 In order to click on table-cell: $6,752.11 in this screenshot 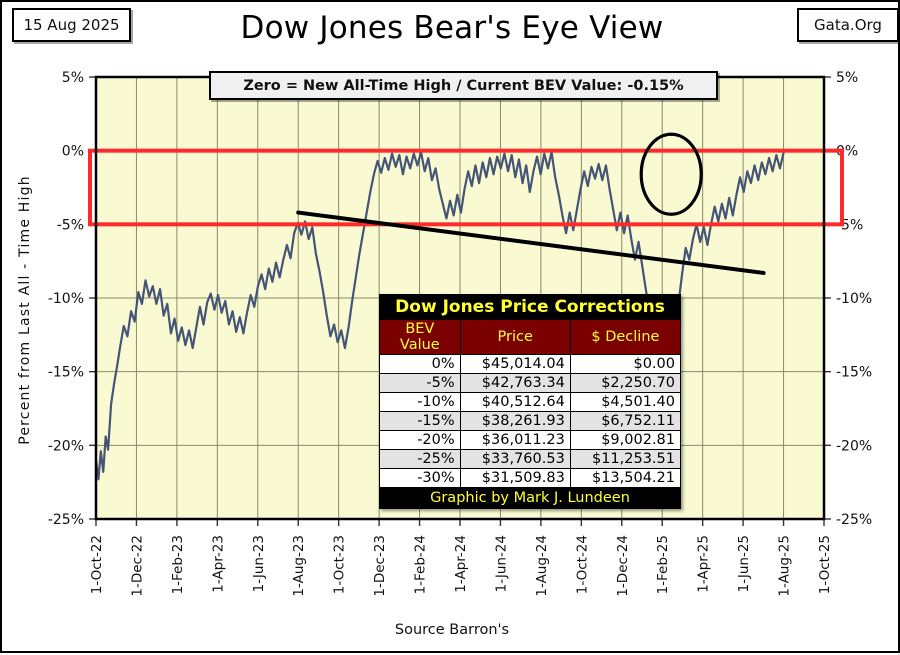, I will do `click(625, 421)`.